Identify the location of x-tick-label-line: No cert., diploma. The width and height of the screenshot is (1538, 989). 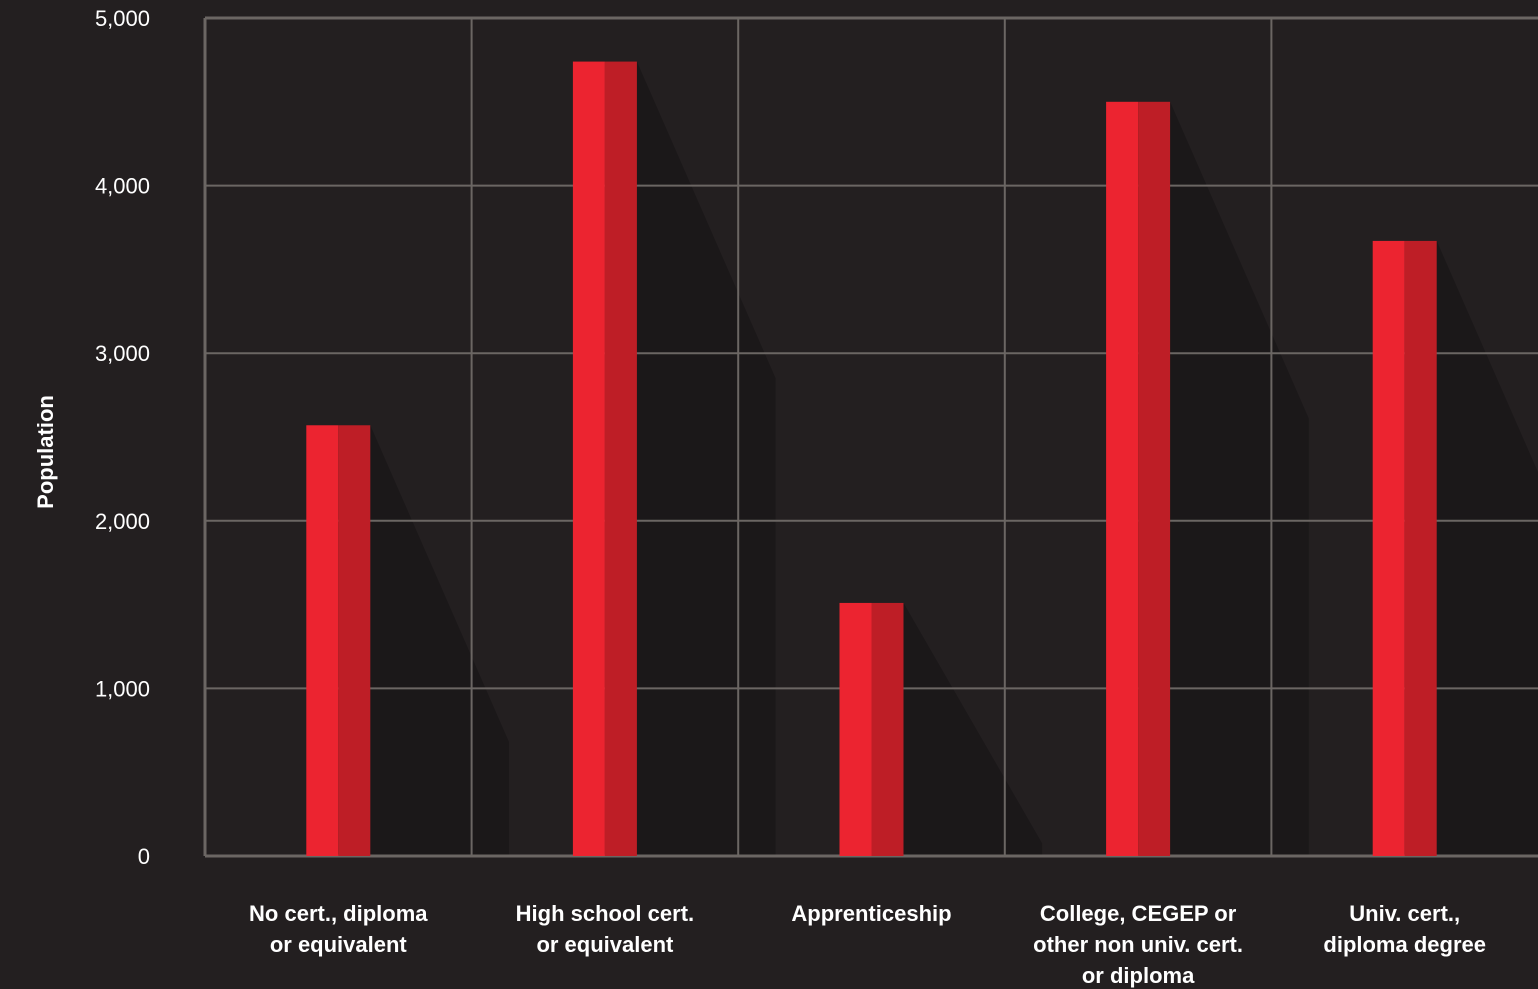
(338, 913).